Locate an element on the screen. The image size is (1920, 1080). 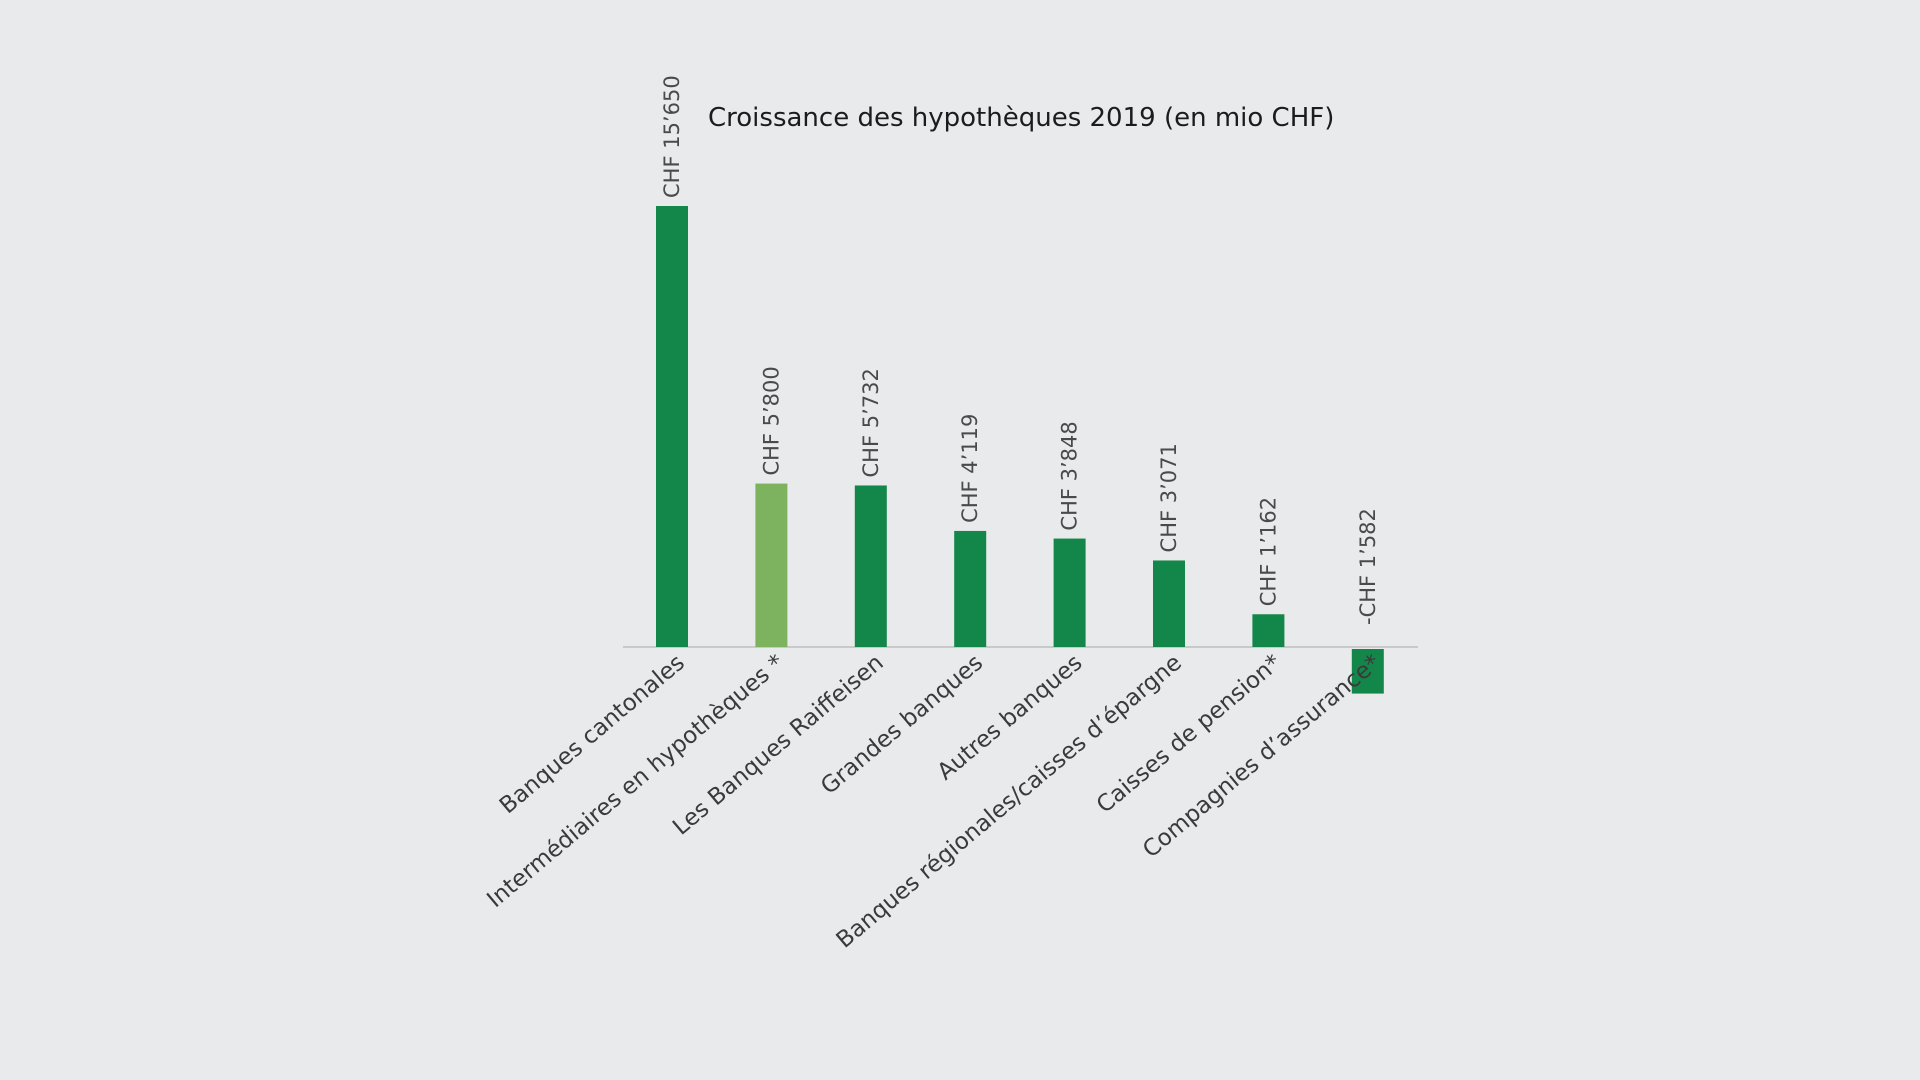
value-label-5: CHF 3’071 is located at coordinates (1169, 497).